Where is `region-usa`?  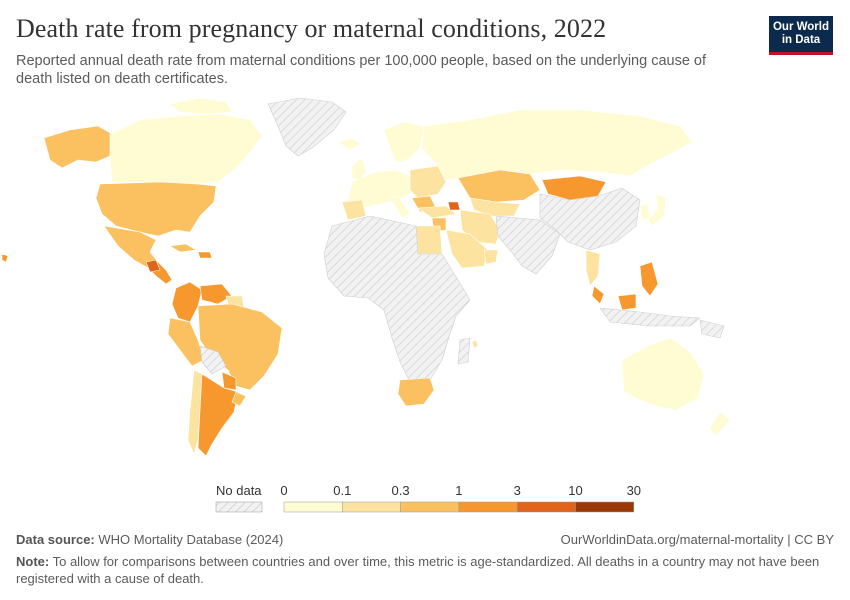 region-usa is located at coordinates (156, 209).